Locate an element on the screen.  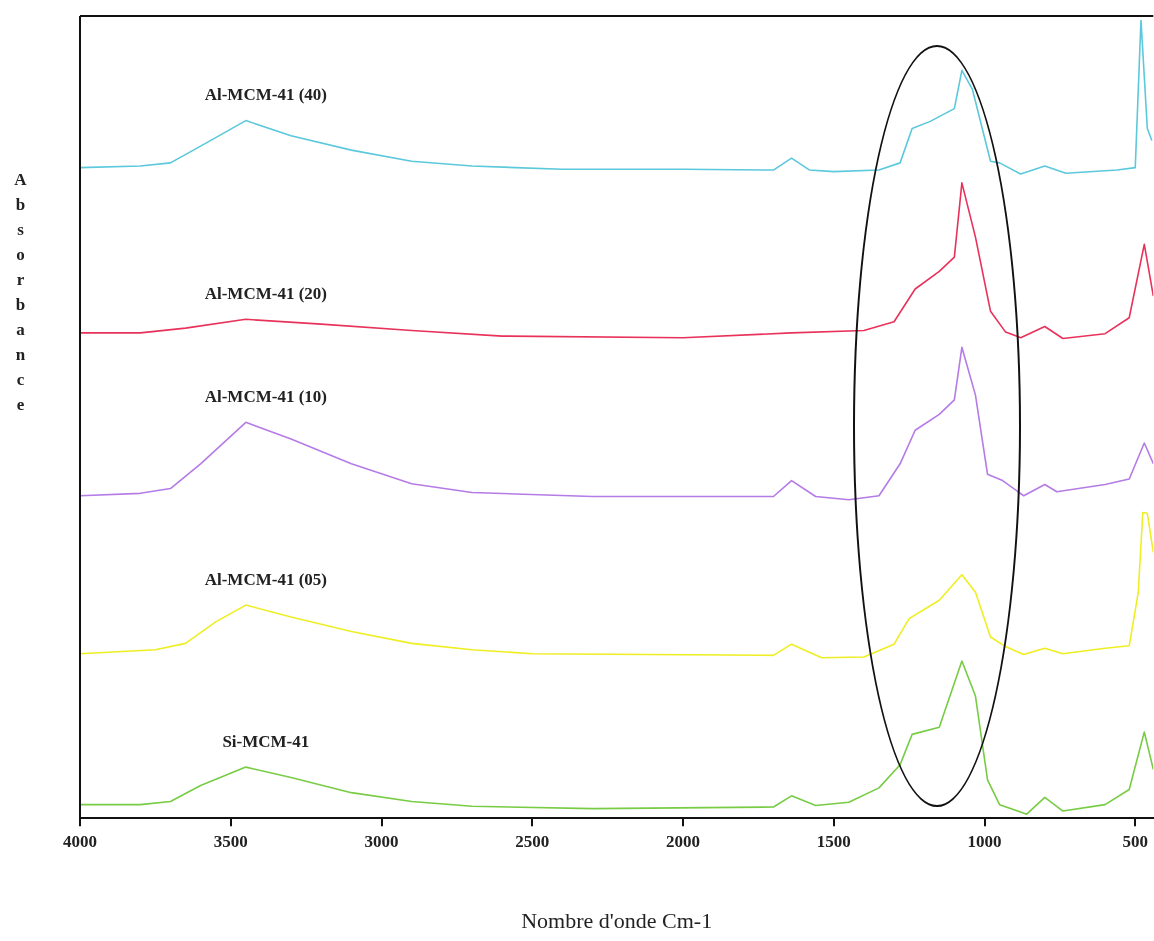
series-label: Al-MCM-41 (20) is located at coordinates (265, 294).